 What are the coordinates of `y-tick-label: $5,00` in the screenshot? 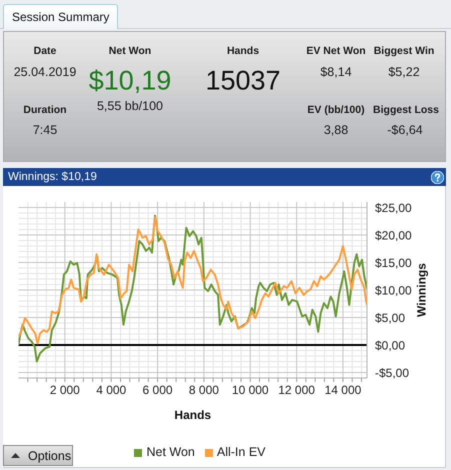 It's located at (390, 317).